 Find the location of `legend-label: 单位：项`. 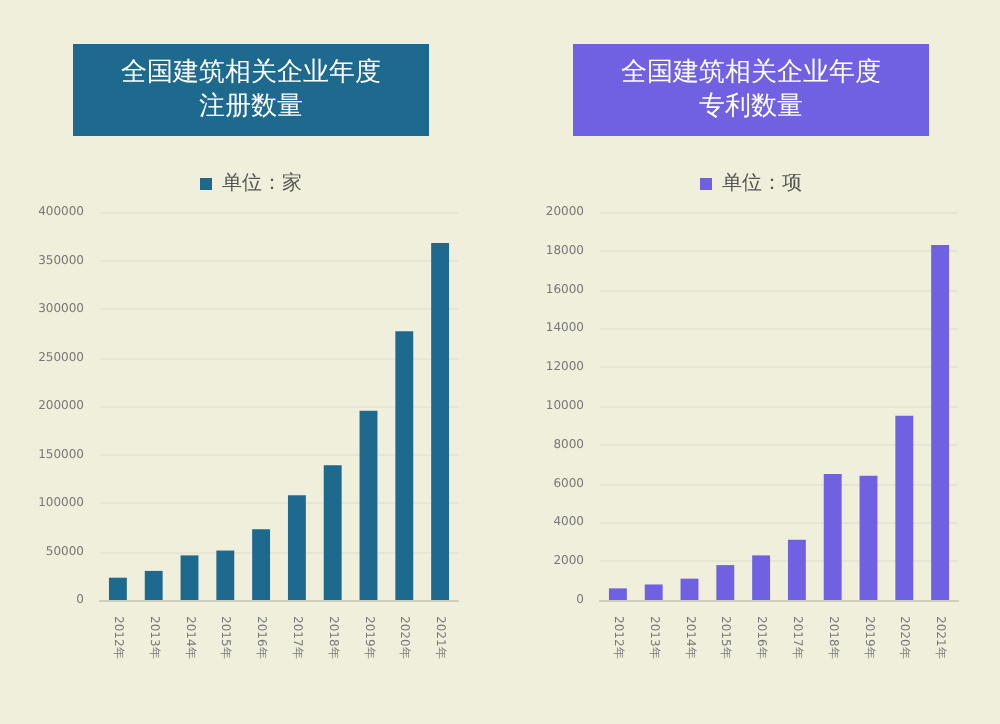

legend-label: 单位：项 is located at coordinates (761, 183).